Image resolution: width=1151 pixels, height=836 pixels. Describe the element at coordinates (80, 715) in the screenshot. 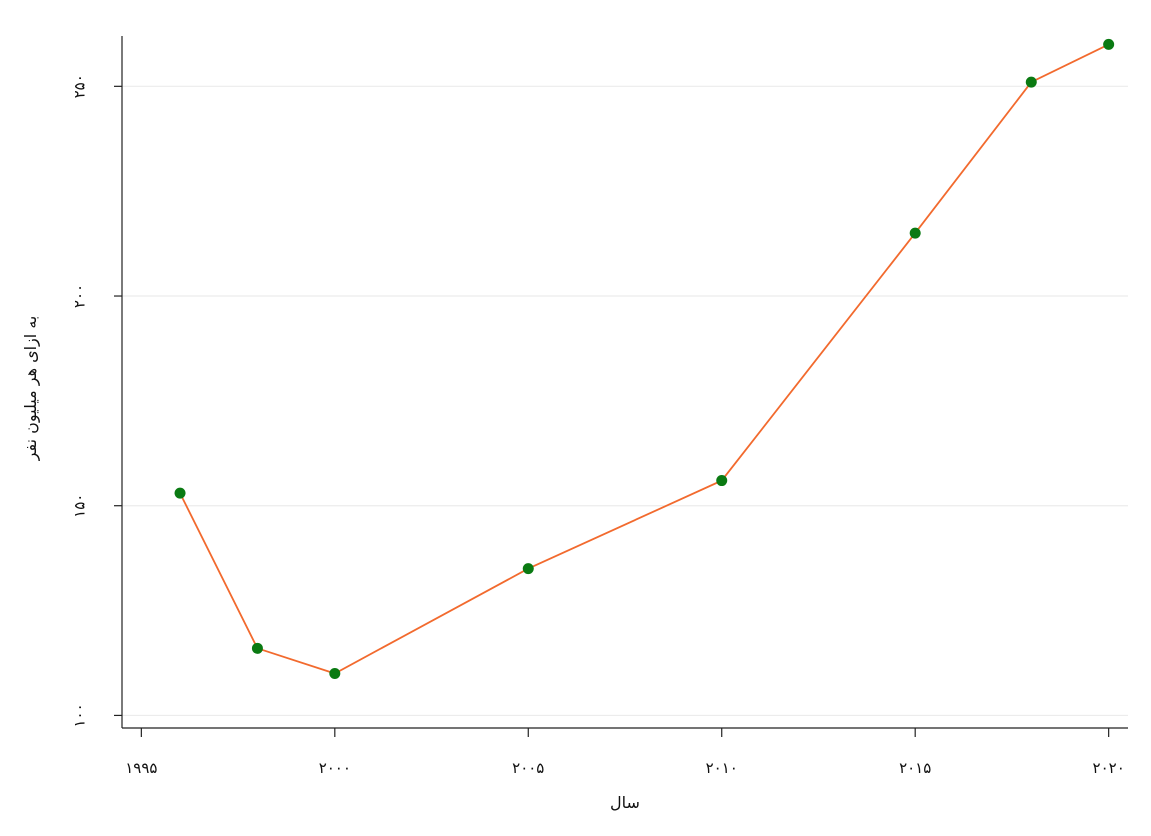

I see `y-tick-label: ۱۰۰` at that location.